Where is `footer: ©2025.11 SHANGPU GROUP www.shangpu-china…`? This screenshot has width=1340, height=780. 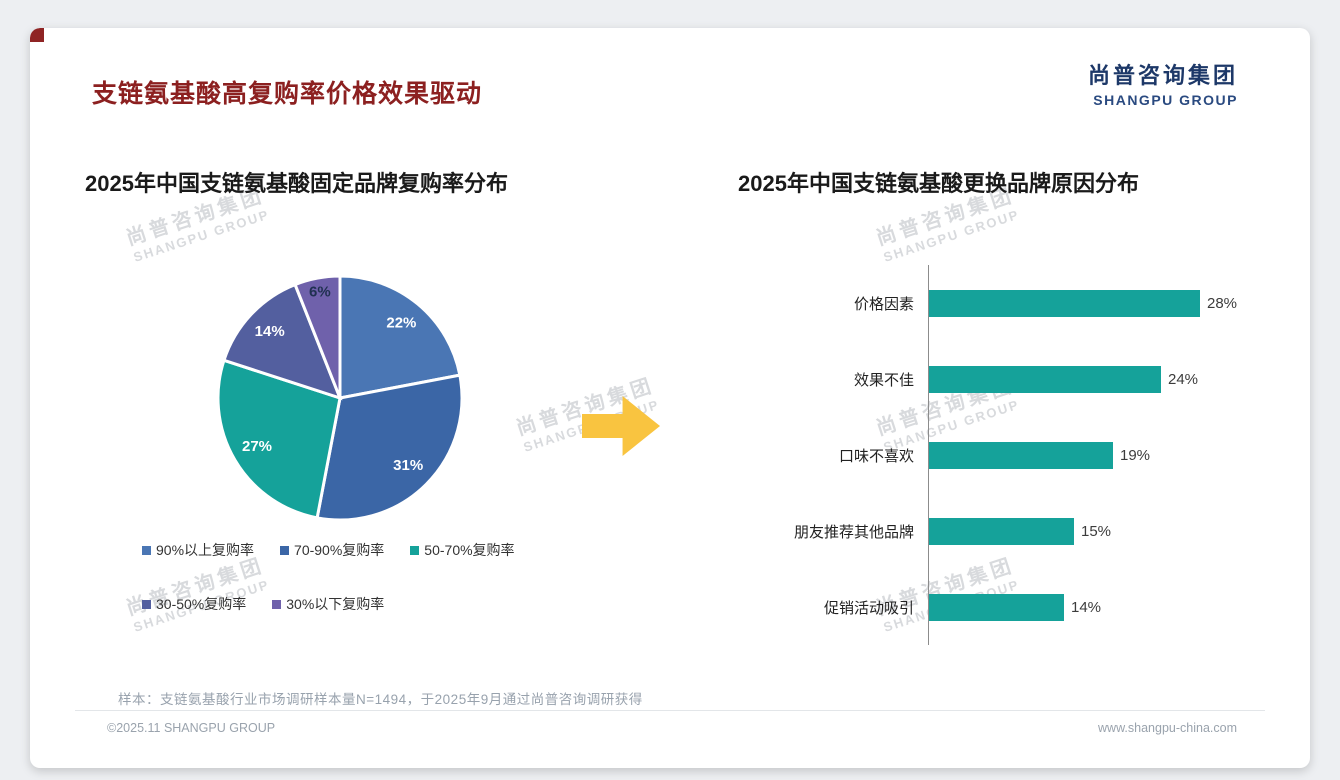 footer: ©2025.11 SHANGPU GROUP www.shangpu-china… is located at coordinates (670, 722).